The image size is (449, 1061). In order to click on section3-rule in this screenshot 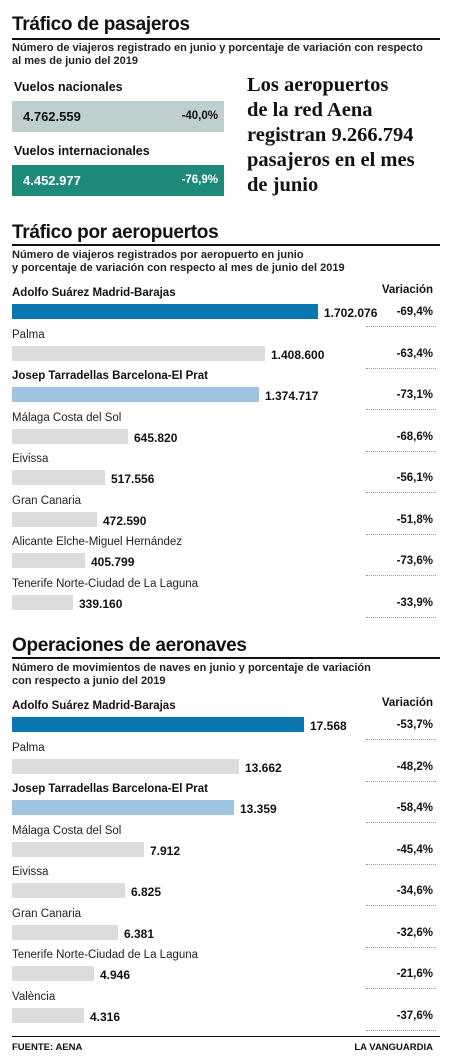, I will do `click(226, 658)`.